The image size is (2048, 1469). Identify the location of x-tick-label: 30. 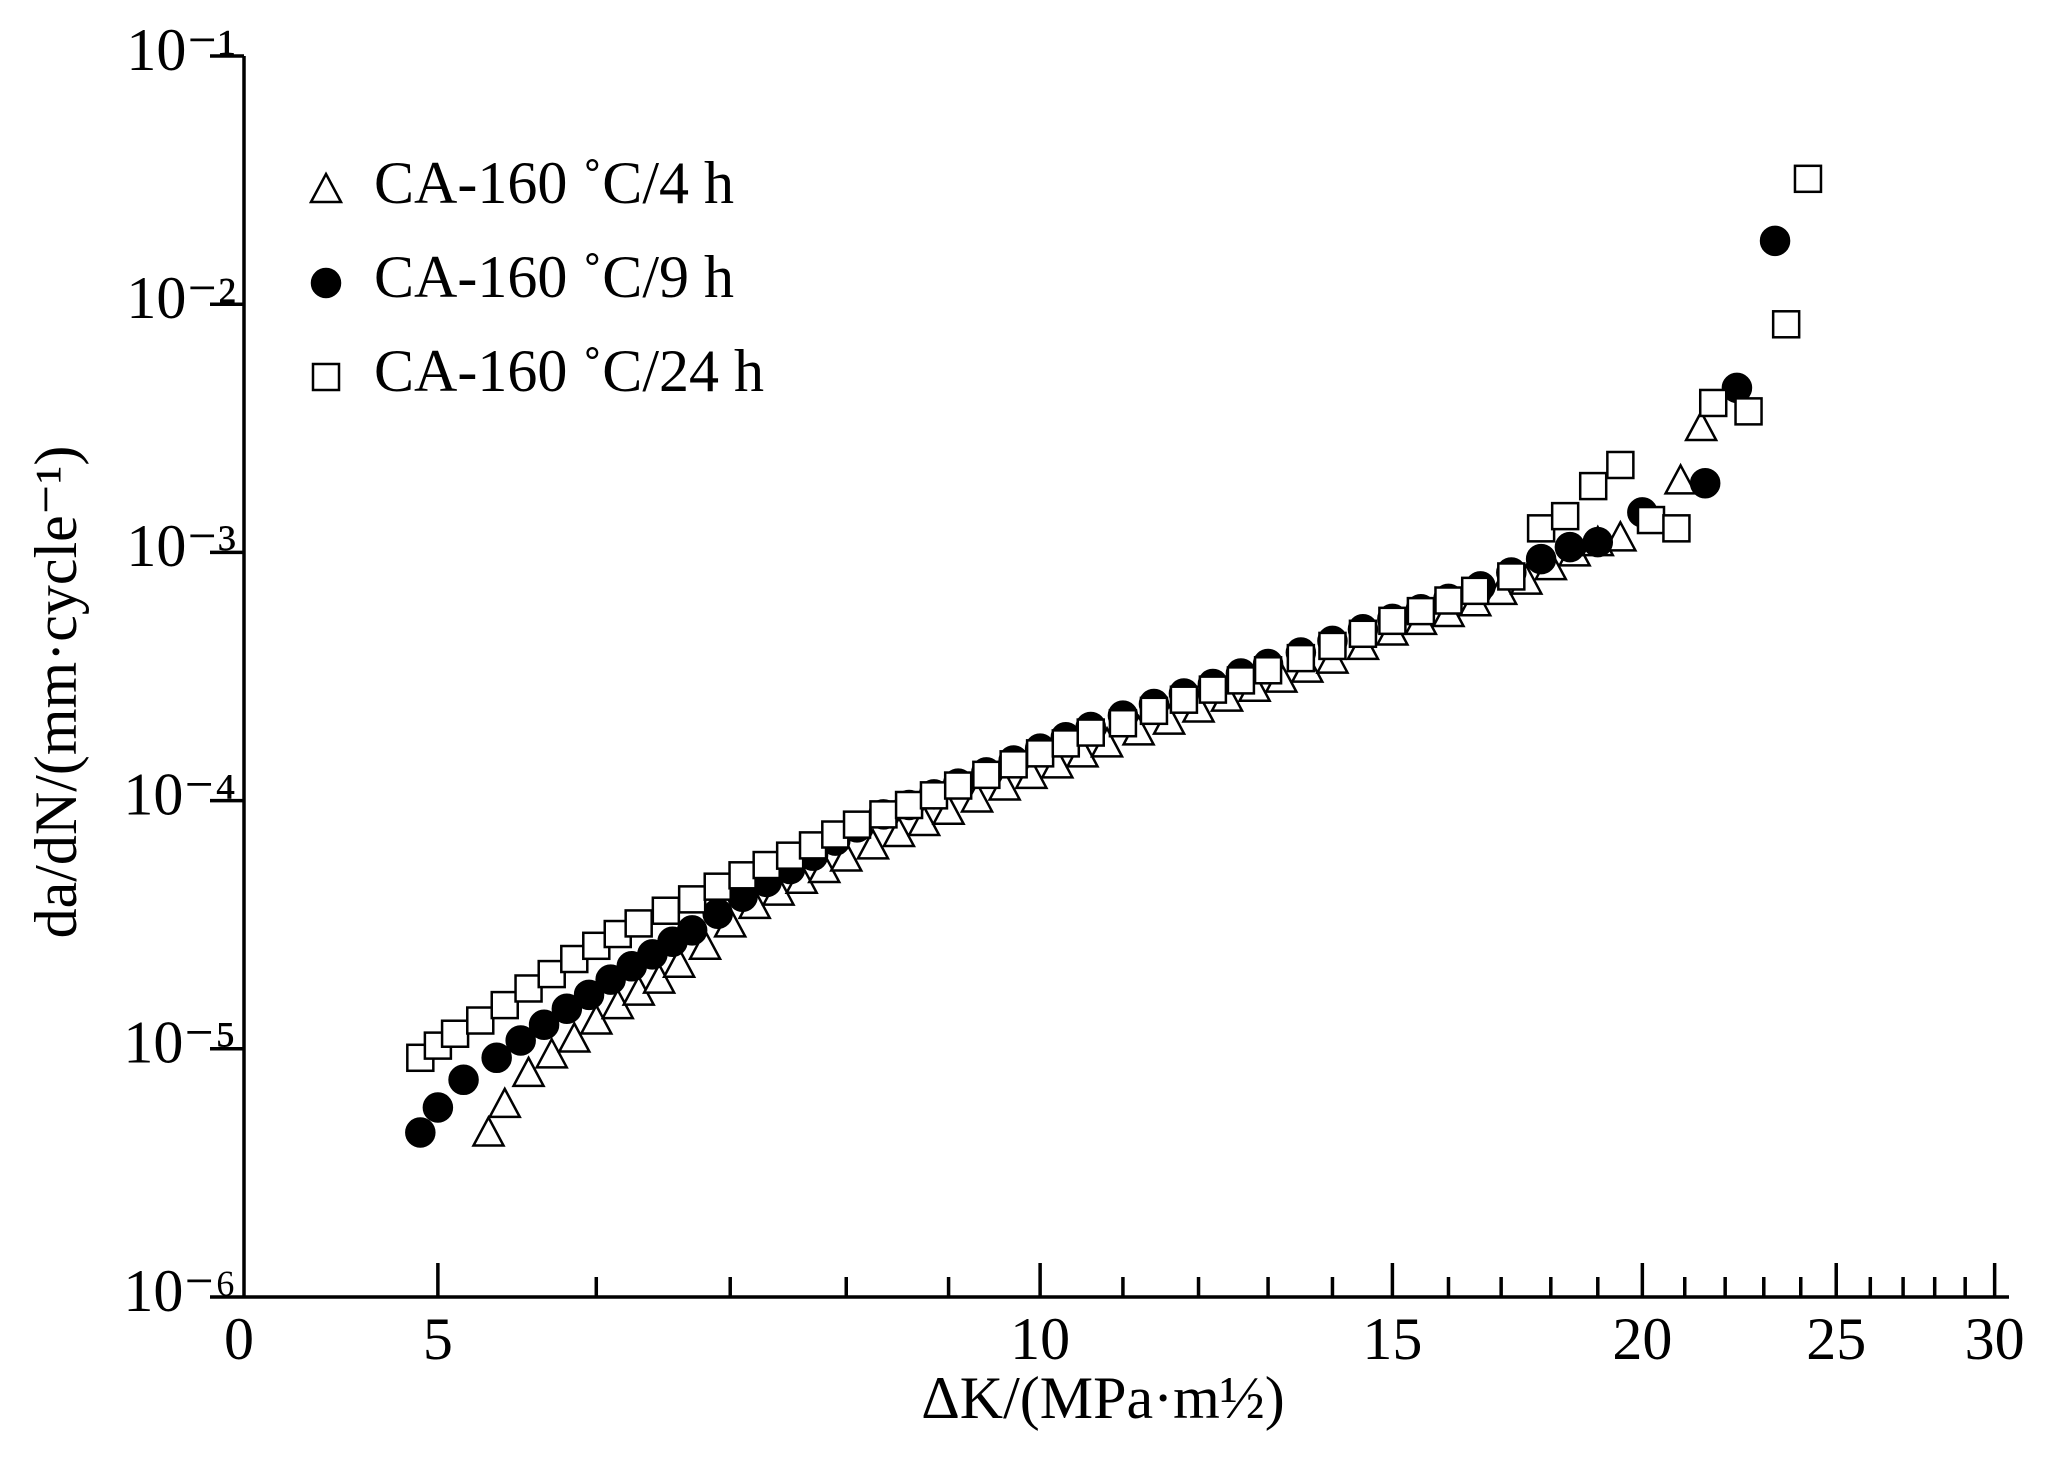
(1995, 1339).